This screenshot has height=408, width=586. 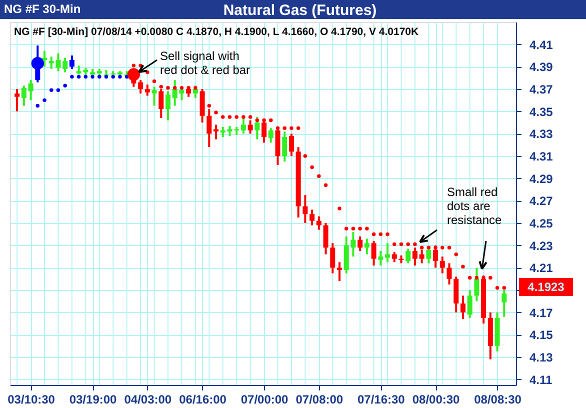 What do you see at coordinates (217, 32) in the screenshot?
I see `chart-subtitle: NG #F [30-Min] 07/08/14 +0.0080 C 4.1870, H 4.1900, L 4.1660, O 4.1790, V 4.0170K` at bounding box center [217, 32].